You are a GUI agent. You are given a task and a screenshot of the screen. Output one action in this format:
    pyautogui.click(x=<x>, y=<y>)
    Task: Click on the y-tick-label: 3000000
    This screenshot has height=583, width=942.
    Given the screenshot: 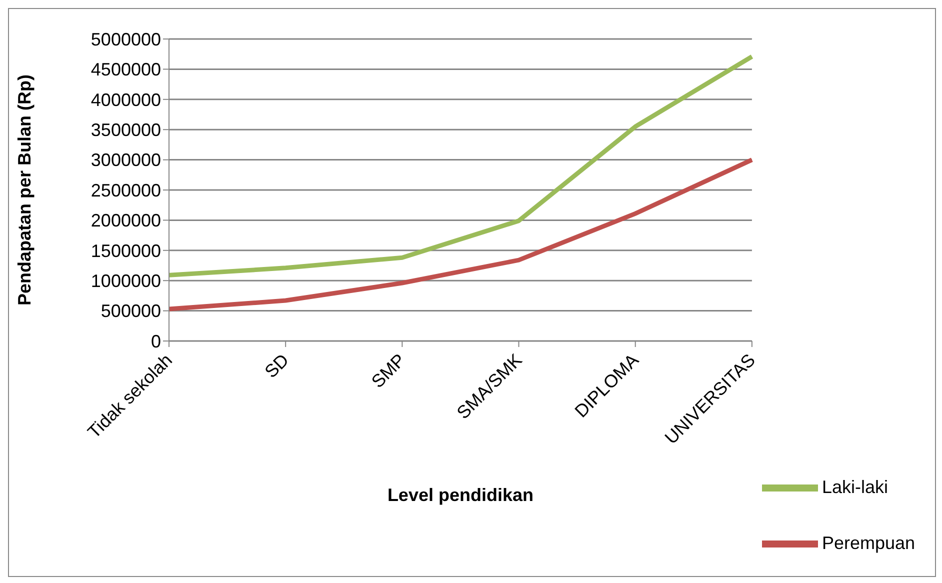 What is the action you would take?
    pyautogui.click(x=125, y=160)
    